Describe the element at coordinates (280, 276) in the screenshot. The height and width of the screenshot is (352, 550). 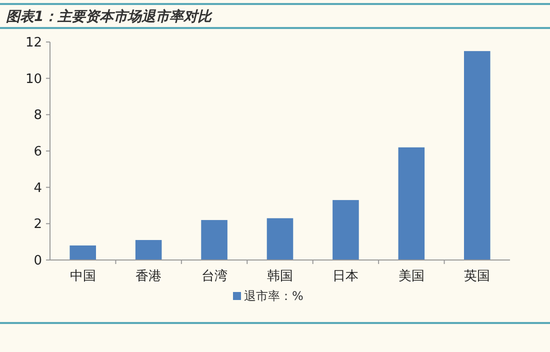
I see `x-tick-label: 韩国` at that location.